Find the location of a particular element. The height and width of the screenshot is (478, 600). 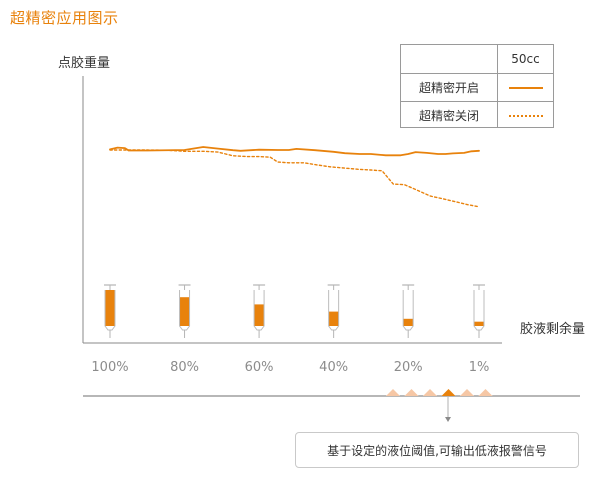

xlabel: 胶液剩余量 is located at coordinates (553, 329).